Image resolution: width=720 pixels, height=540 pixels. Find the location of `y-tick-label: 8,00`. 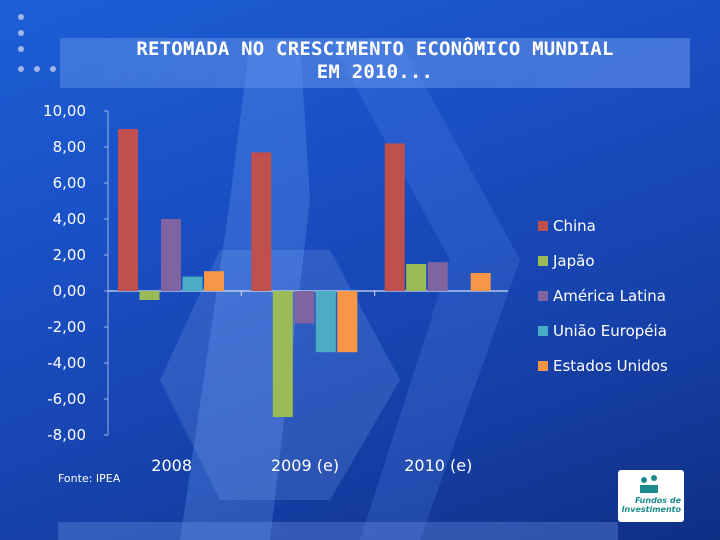

y-tick-label: 8,00 is located at coordinates (69, 147).